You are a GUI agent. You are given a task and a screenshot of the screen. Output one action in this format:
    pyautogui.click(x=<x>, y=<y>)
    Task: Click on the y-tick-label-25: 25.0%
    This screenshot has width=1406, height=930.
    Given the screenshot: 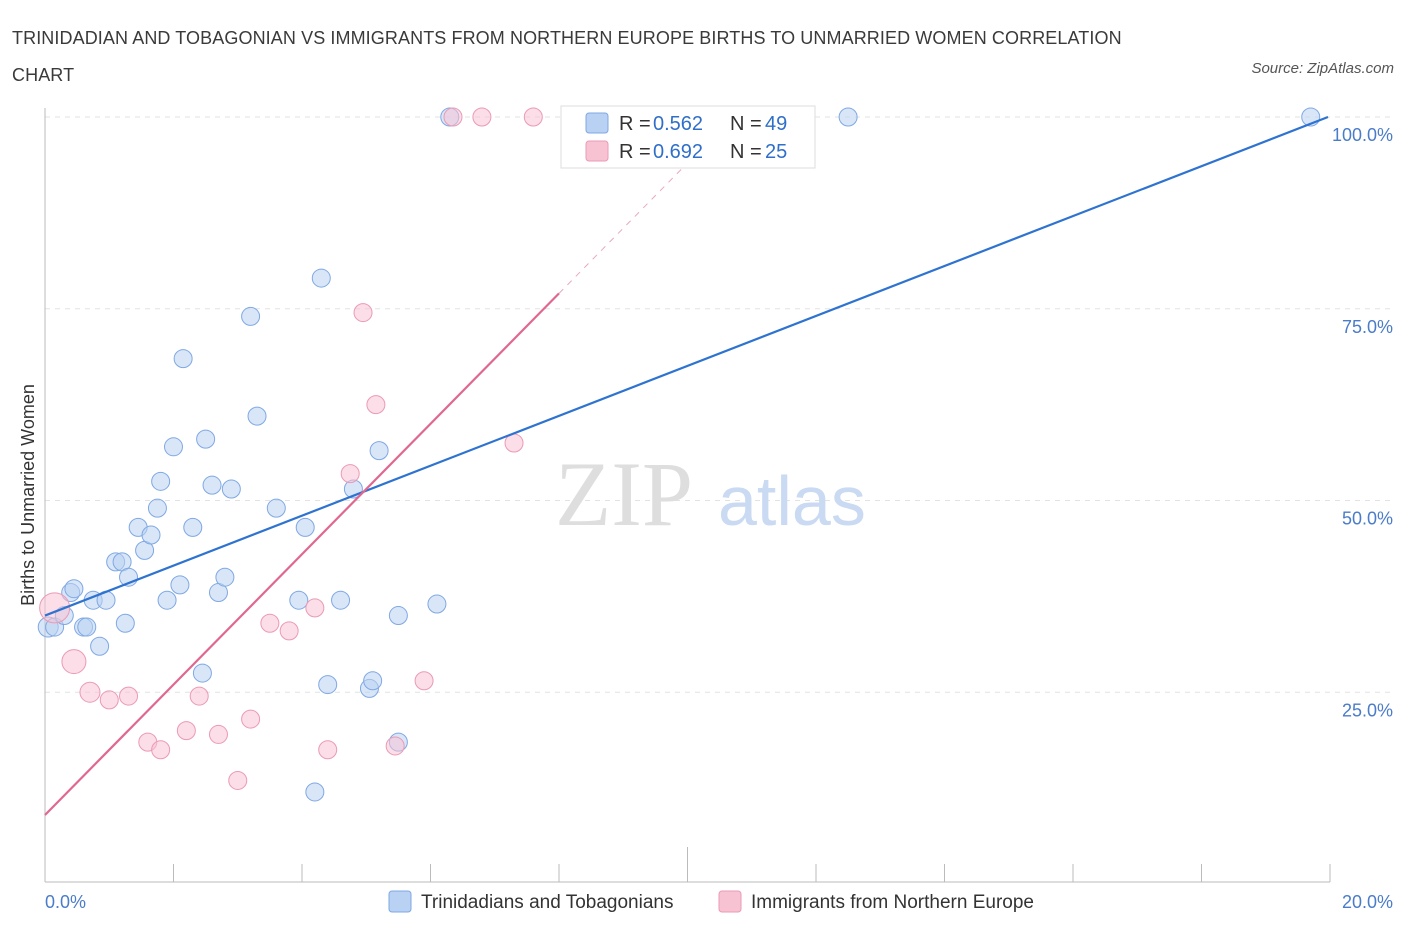 What is the action you would take?
    pyautogui.click(x=1367, y=710)
    